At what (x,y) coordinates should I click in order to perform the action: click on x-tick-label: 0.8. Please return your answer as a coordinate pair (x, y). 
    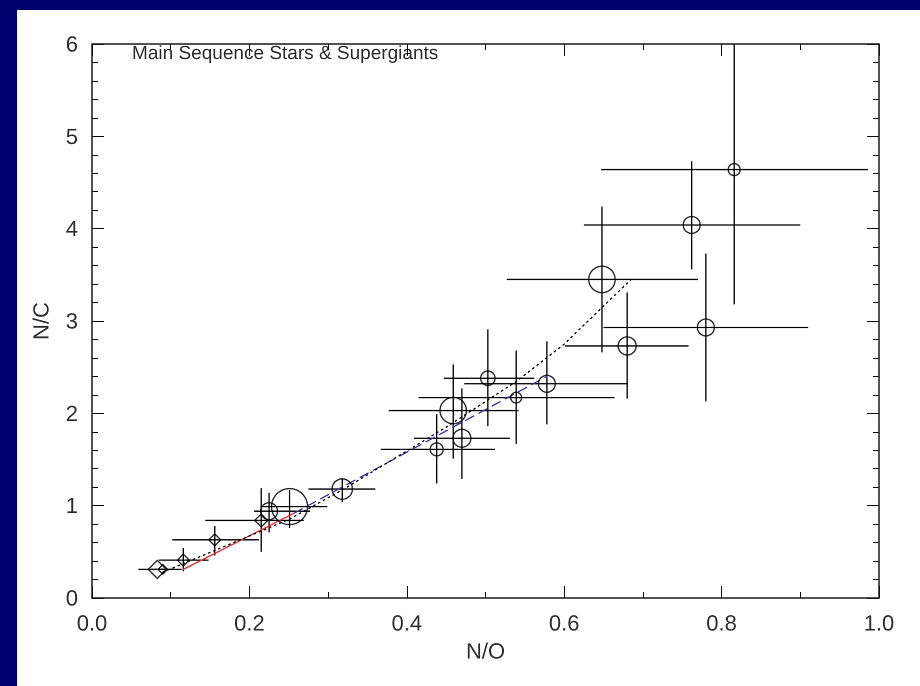
    Looking at the image, I should click on (721, 623).